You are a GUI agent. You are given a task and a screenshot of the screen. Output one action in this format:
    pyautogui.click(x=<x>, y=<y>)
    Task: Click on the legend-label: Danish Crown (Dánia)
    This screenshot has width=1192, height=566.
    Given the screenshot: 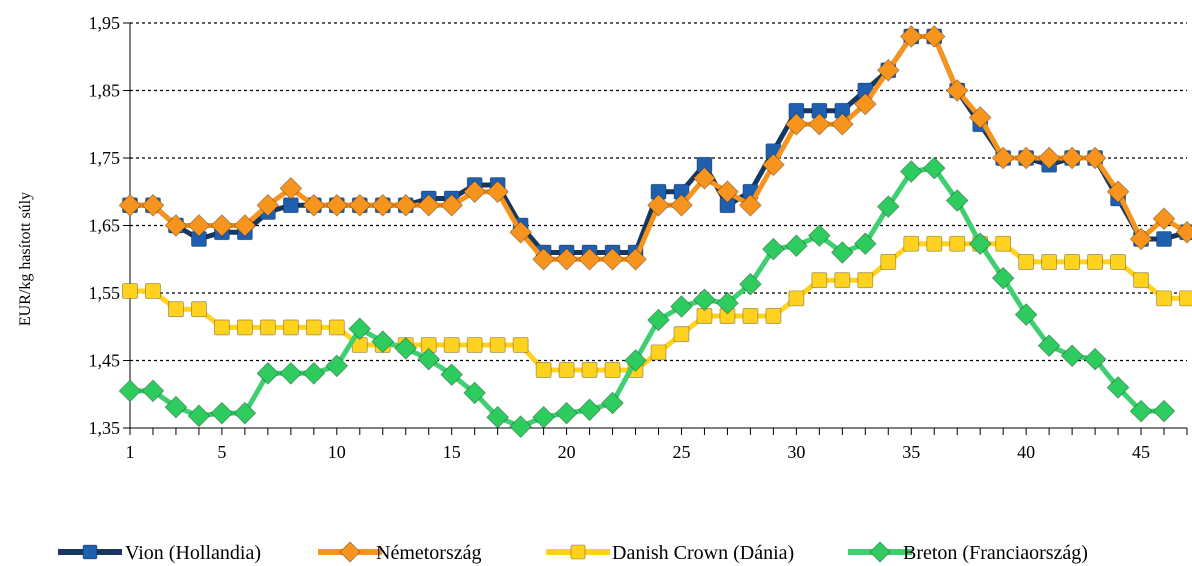 What is the action you would take?
    pyautogui.click(x=703, y=553)
    